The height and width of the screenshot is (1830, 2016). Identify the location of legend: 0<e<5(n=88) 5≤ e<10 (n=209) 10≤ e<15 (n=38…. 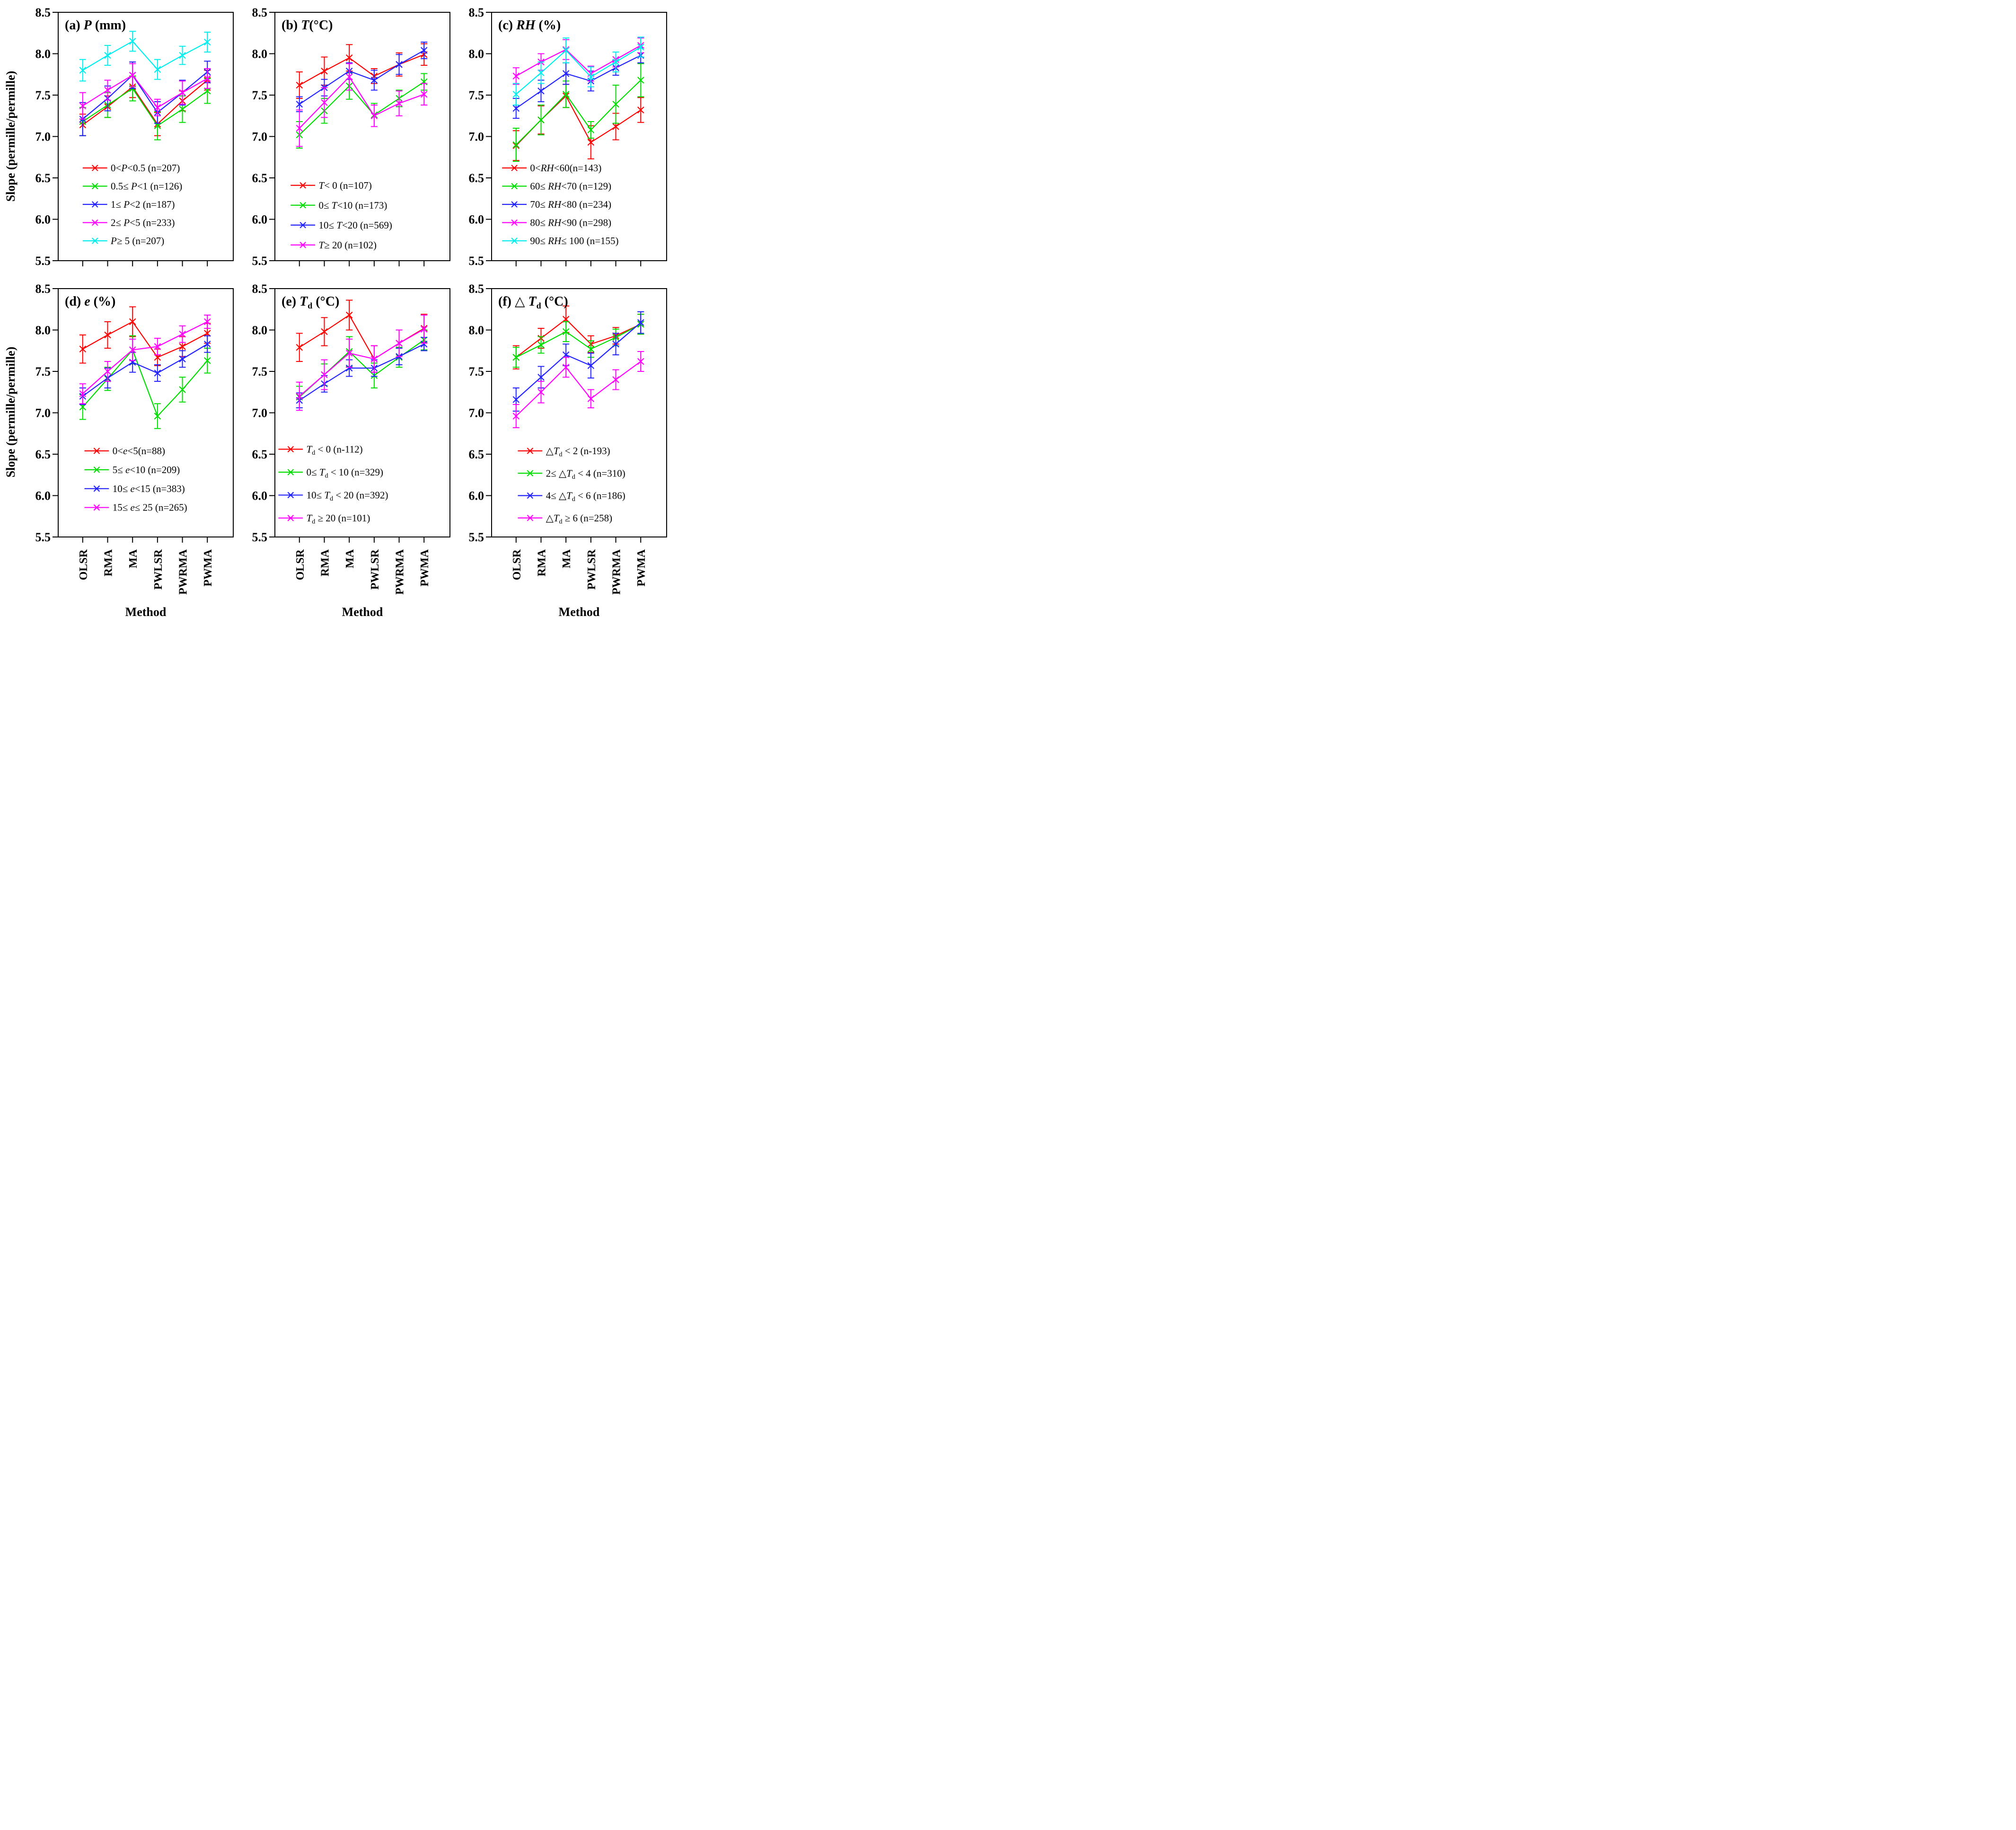
(135, 479).